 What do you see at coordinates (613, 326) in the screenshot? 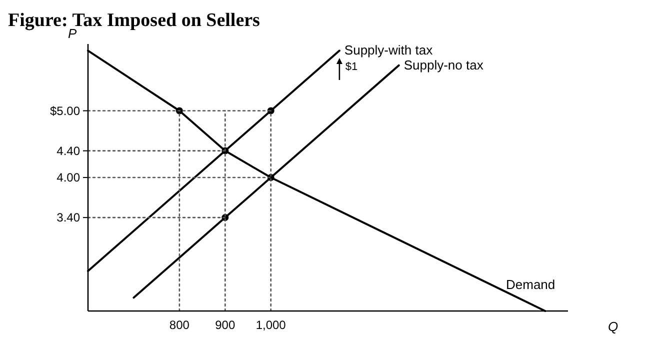
I see `x-axis-title: Q` at bounding box center [613, 326].